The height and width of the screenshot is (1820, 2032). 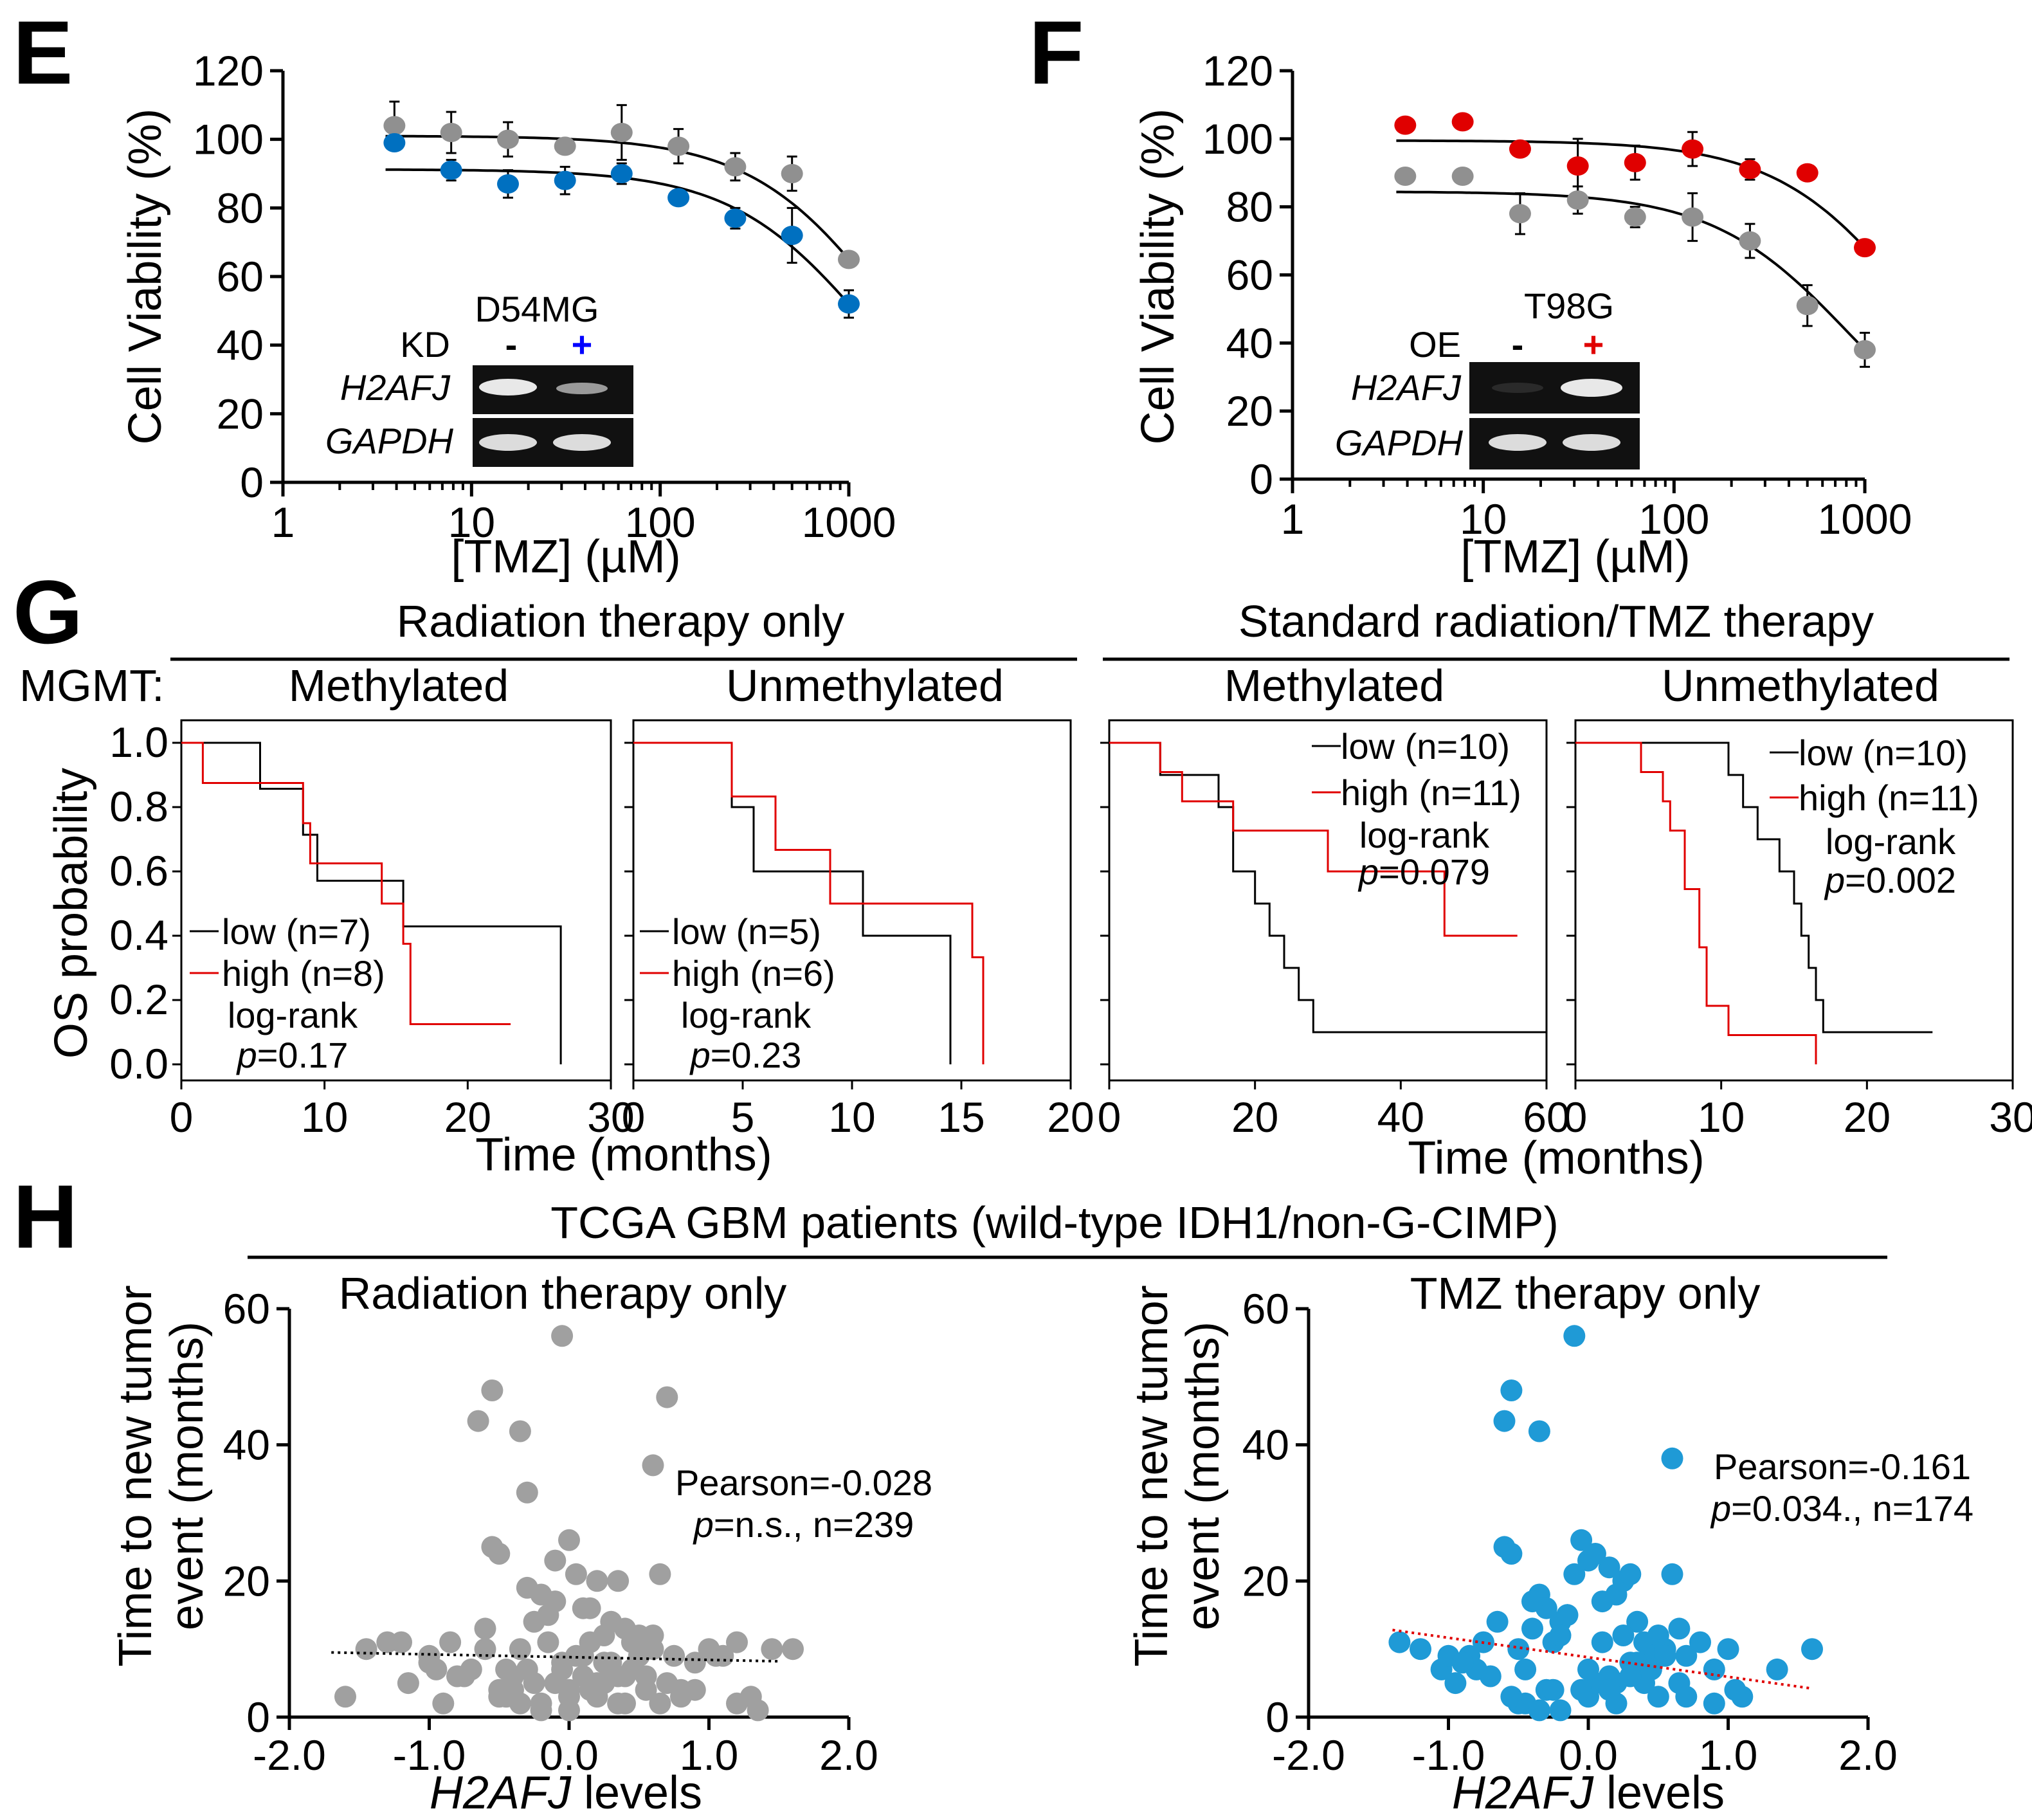 What do you see at coordinates (1203, 1476) in the screenshot?
I see `panel-h-ylabel-2b: event (months)` at bounding box center [1203, 1476].